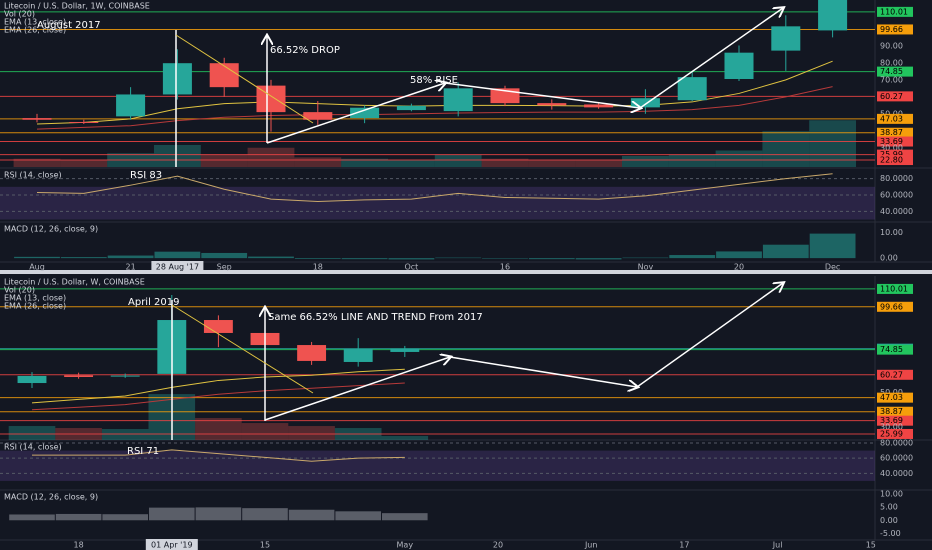  I want to click on price-label: 110.01, so click(894, 288).